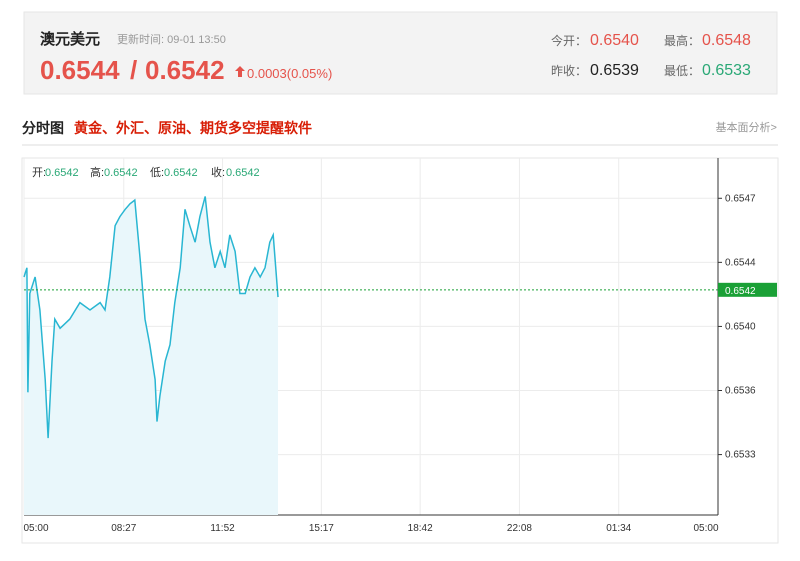  Describe the element at coordinates (70, 39) in the screenshot. I see `symbol-name: 澳元美元` at that location.